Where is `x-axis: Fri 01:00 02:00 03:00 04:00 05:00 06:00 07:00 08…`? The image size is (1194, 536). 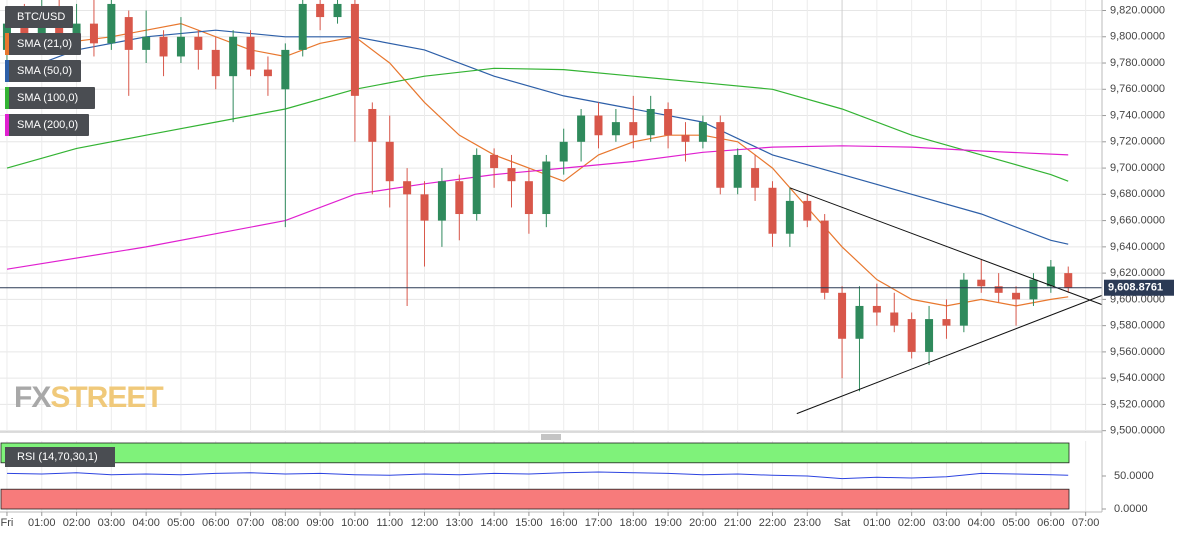
x-axis: Fri 01:00 02:00 03:00 04:00 05:00 06:00 07:00 08… is located at coordinates (550, 520).